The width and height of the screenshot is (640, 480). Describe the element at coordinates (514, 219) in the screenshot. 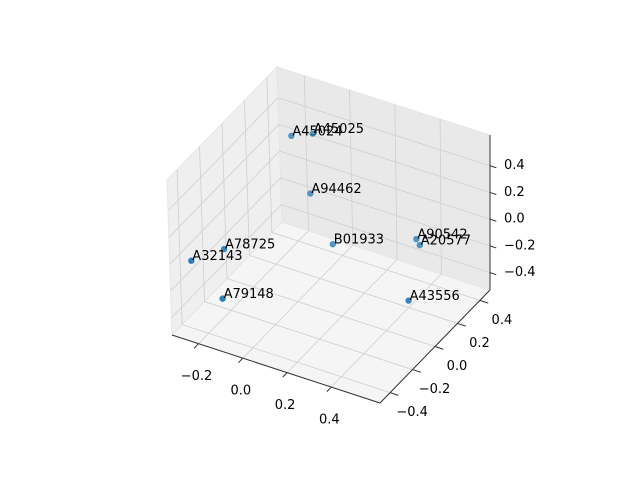

I see `z-tick-label: 0.0` at that location.